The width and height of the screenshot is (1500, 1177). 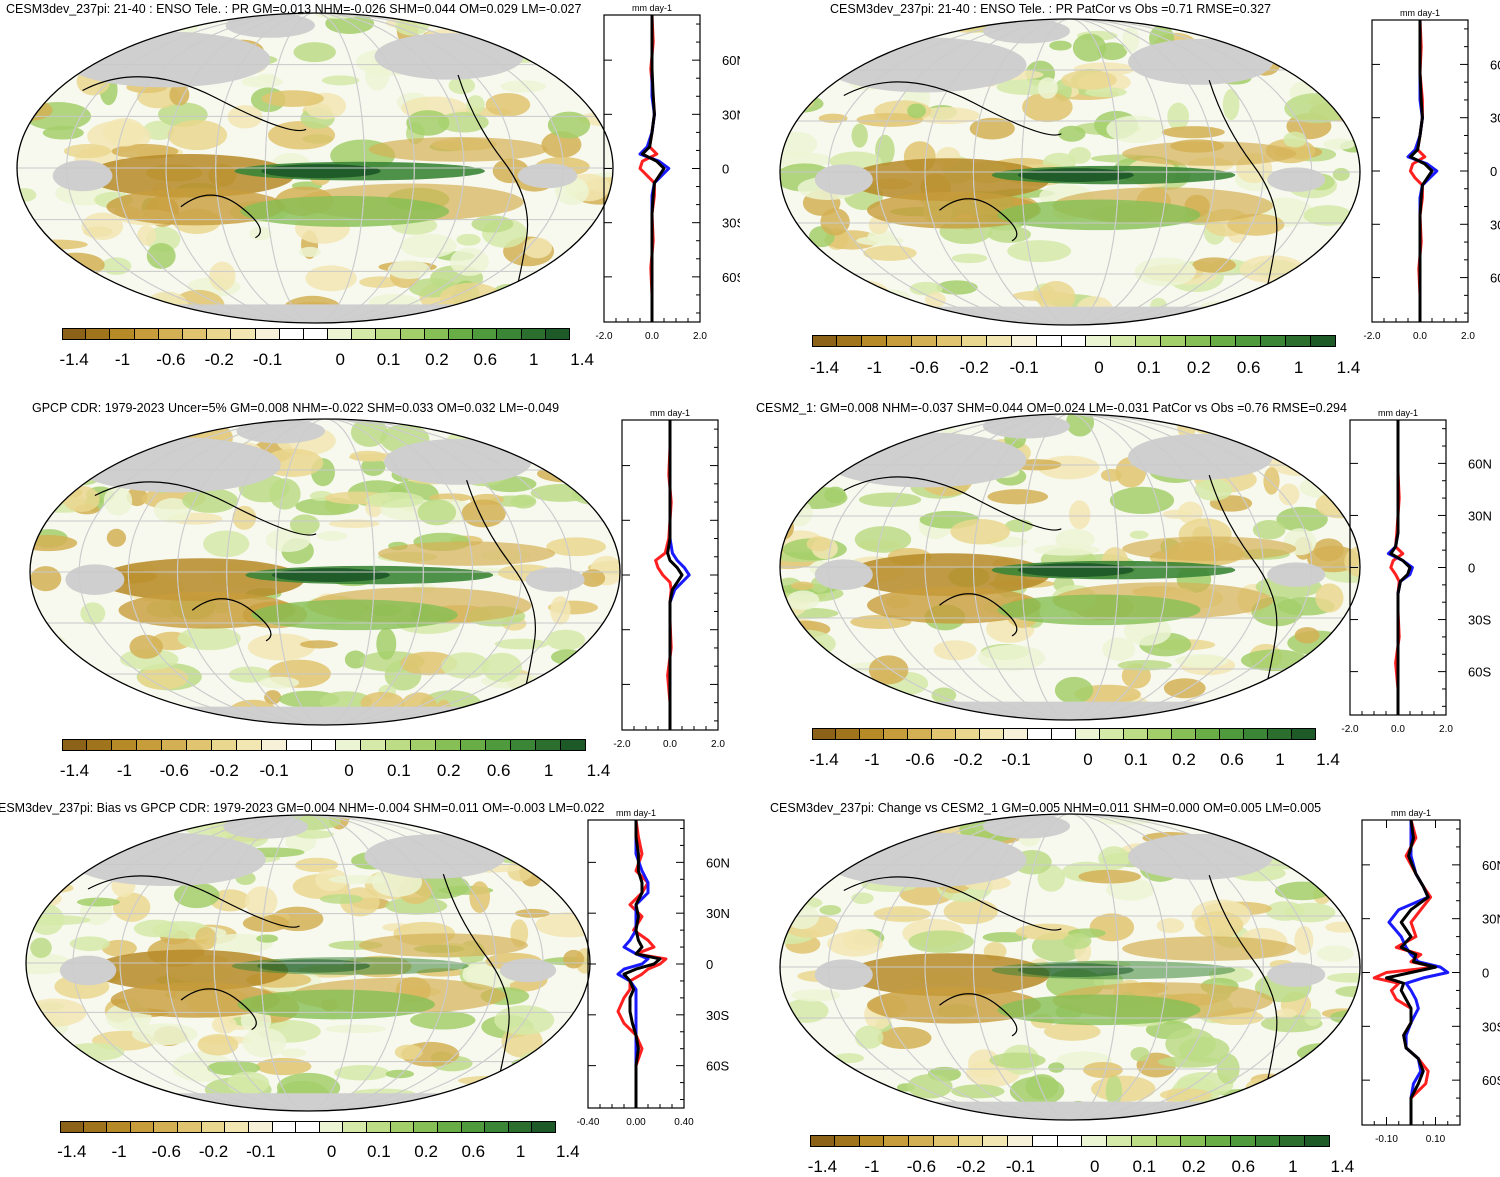 What do you see at coordinates (731, 277) in the screenshot?
I see `zonal-lat-label: 60S` at bounding box center [731, 277].